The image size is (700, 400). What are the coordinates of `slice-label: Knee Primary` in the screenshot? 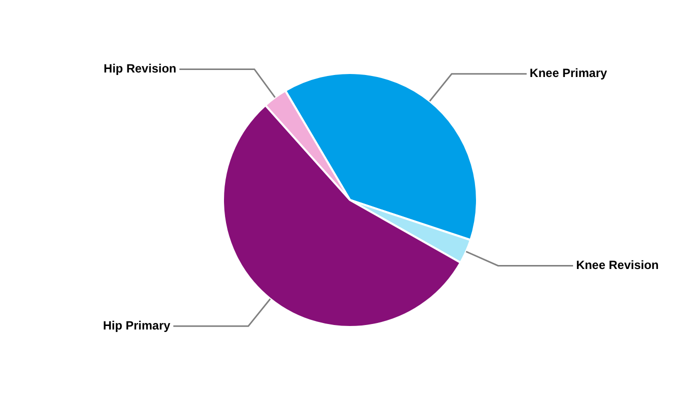 It's located at (569, 73).